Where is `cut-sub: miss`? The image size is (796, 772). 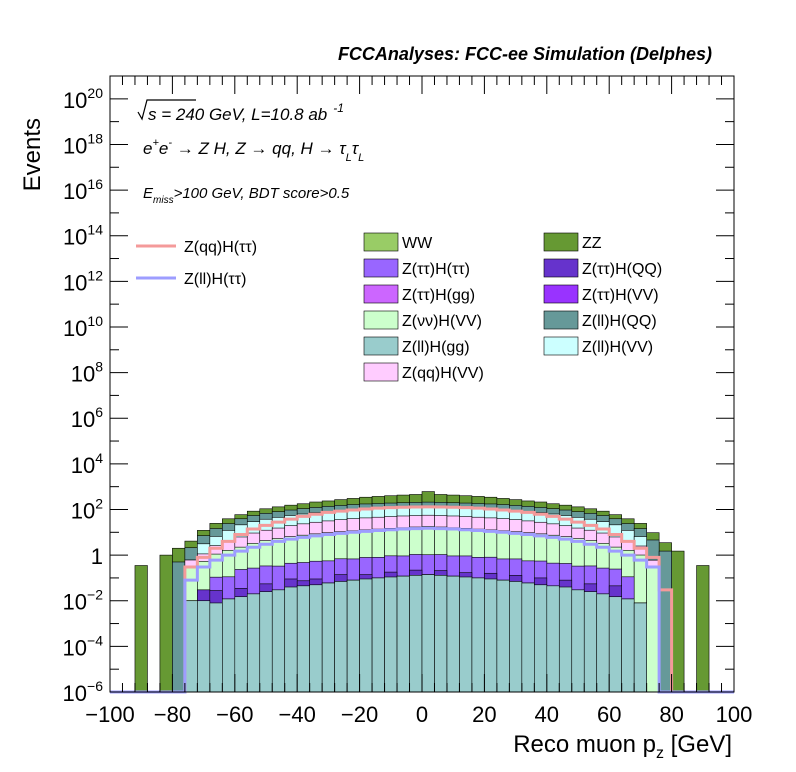 cut-sub: miss is located at coordinates (163, 200).